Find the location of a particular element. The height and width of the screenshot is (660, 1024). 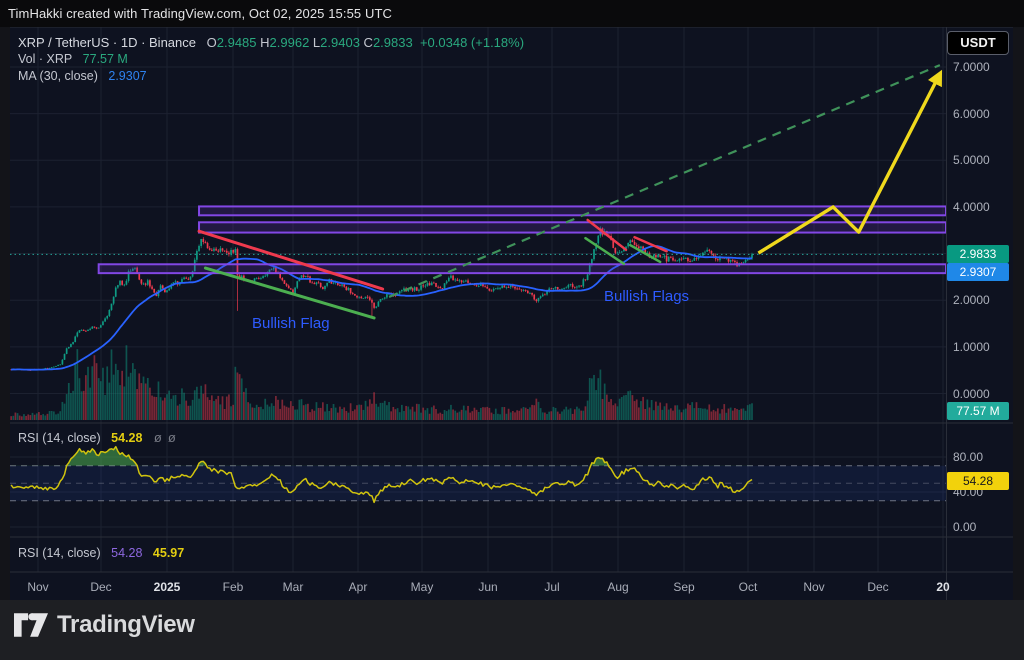

currency-toggle-button: USDT is located at coordinates (978, 43).